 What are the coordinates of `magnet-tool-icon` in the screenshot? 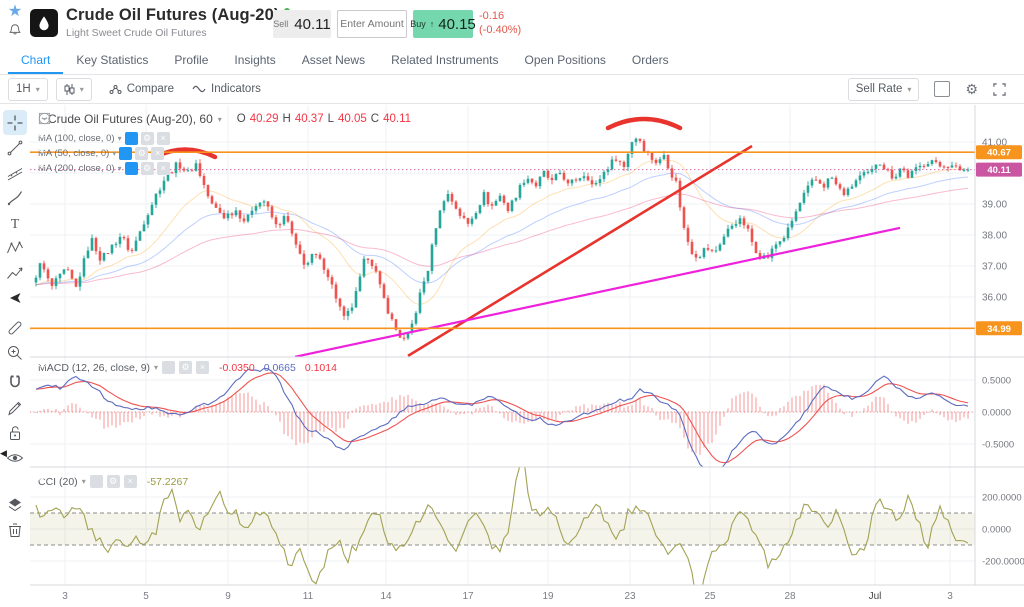 It's located at (15, 382).